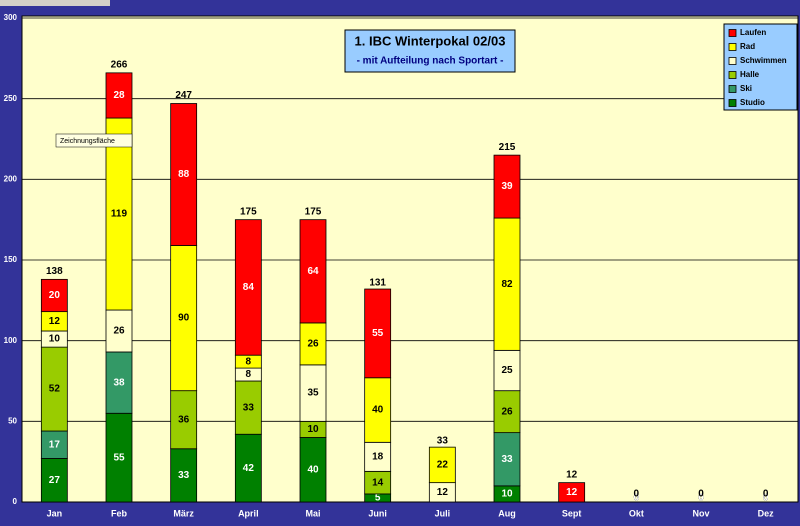 Image resolution: width=800 pixels, height=526 pixels. I want to click on value-label: 55, so click(378, 333).